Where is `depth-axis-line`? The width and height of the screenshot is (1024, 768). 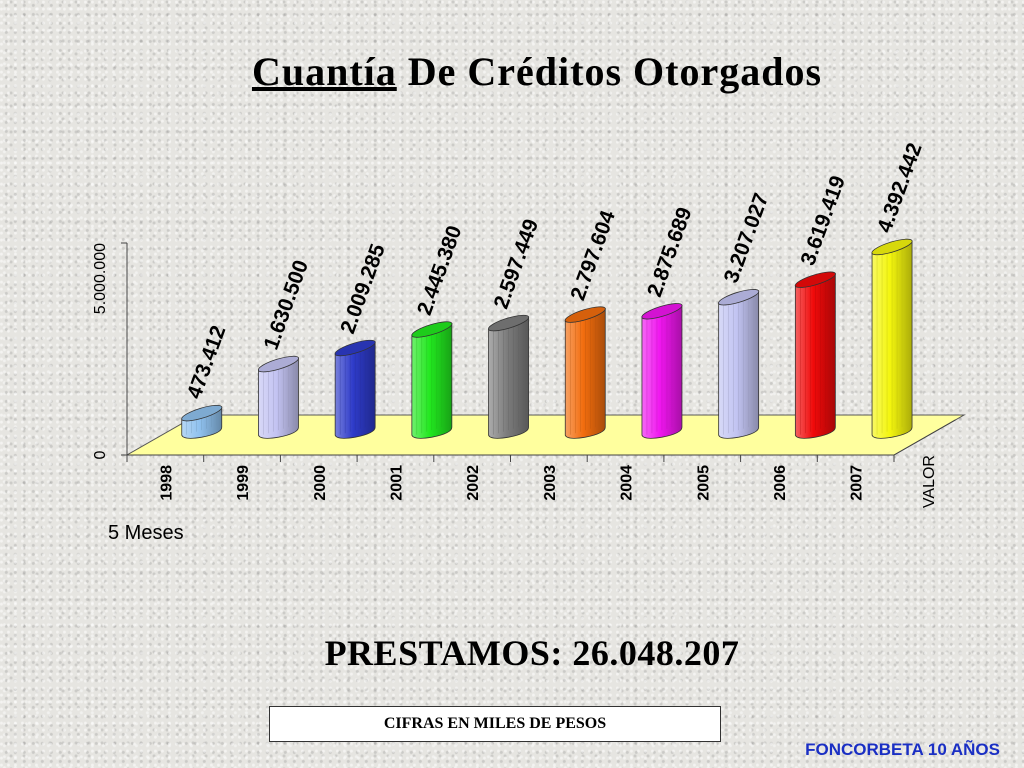
depth-axis-line is located at coordinates (924, 437).